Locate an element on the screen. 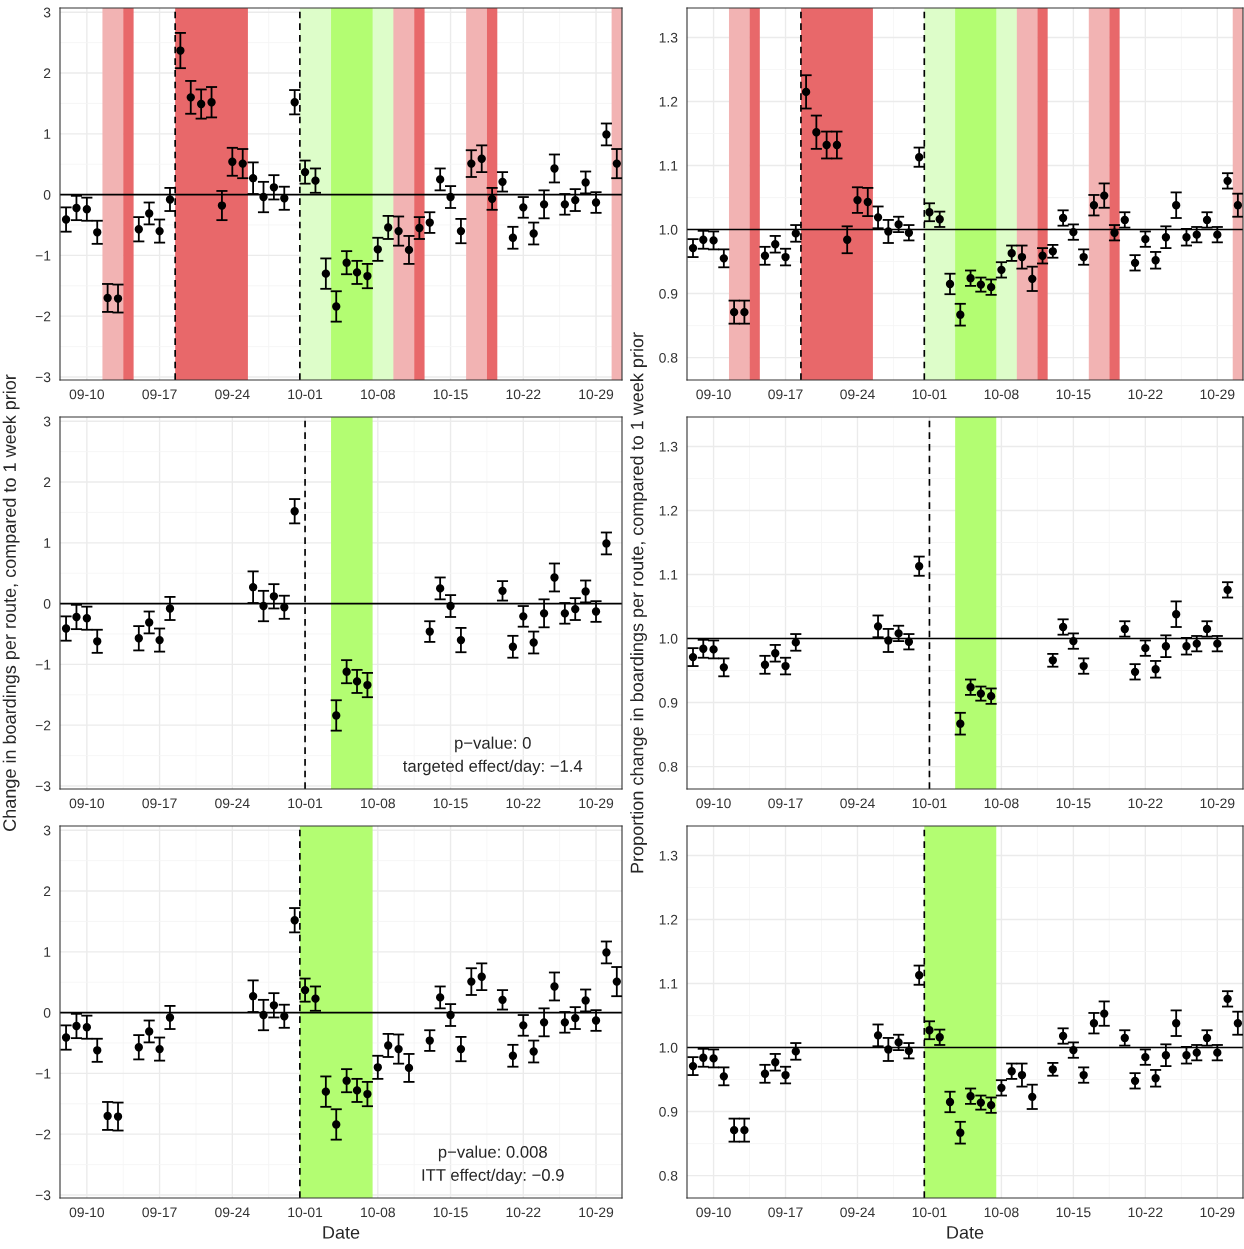  x-tick-label: 09-24 is located at coordinates (857, 1212).